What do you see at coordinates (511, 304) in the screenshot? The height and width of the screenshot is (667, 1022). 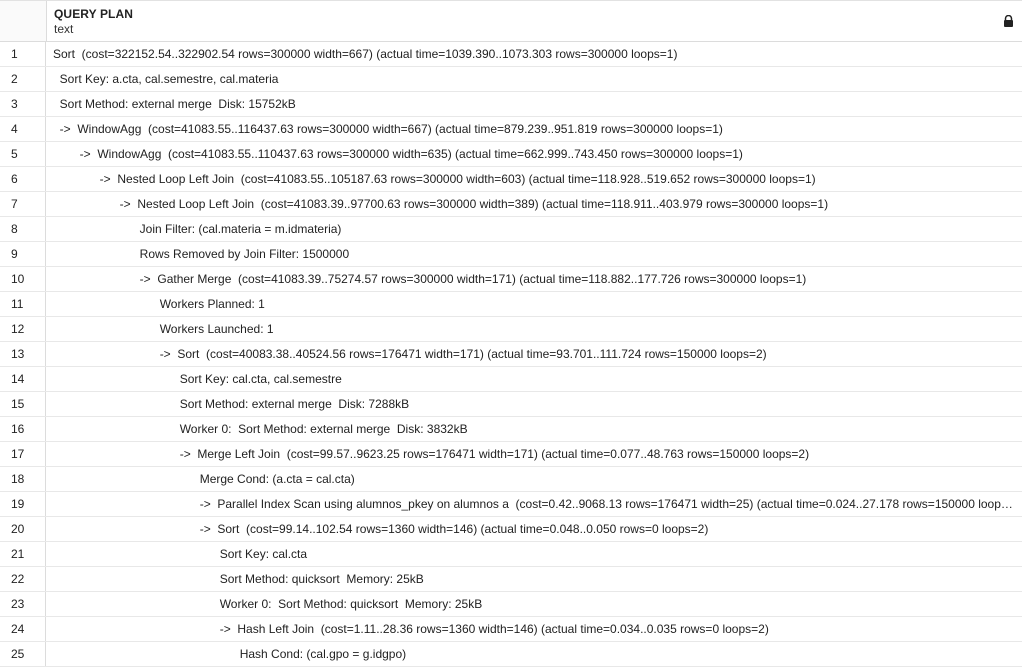 I see `table-row: 11 Workers Planned: 1` at bounding box center [511, 304].